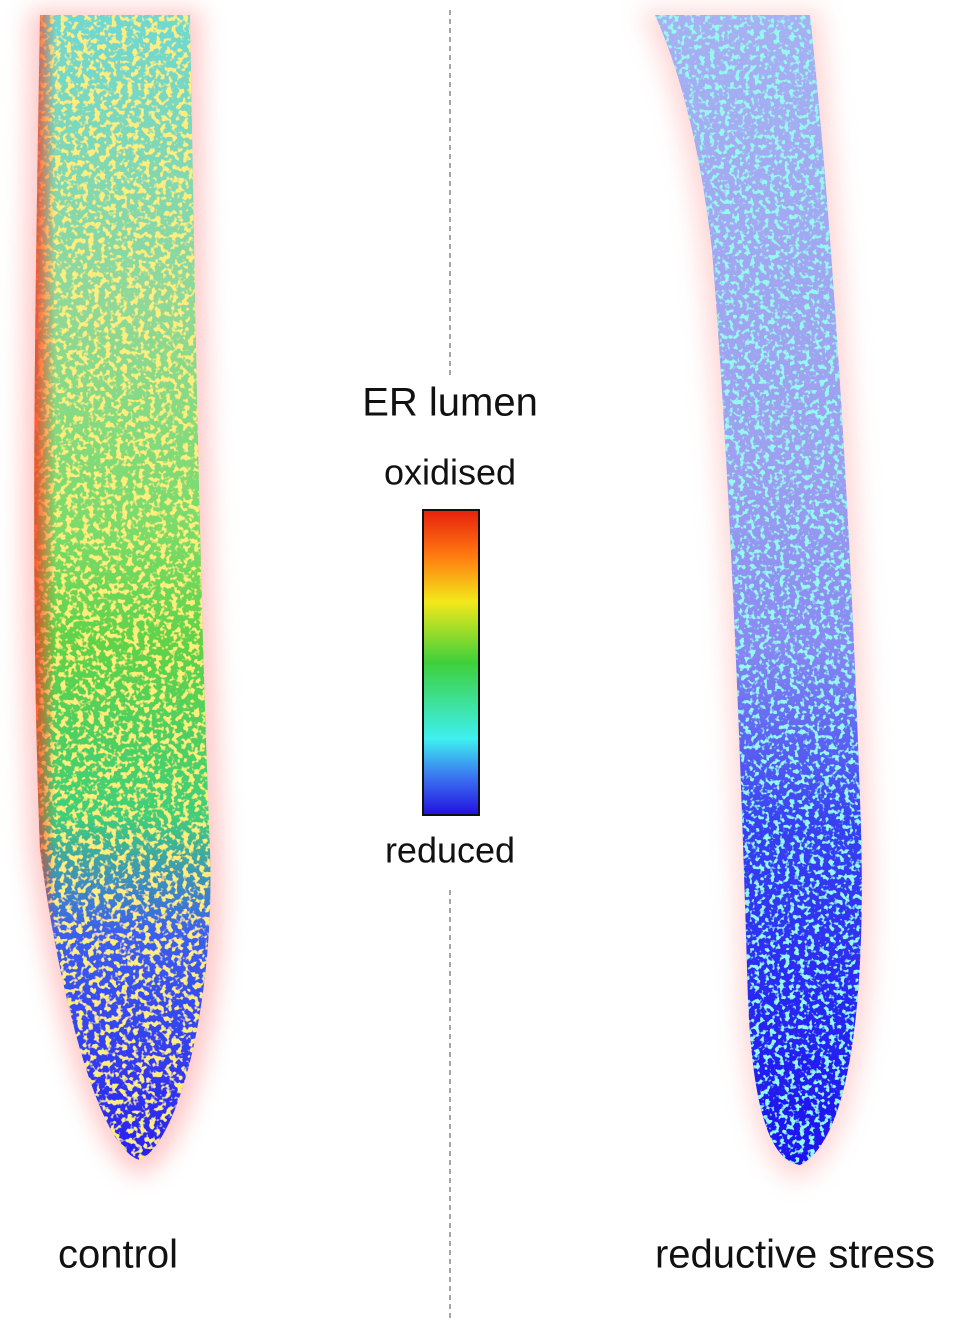  Describe the element at coordinates (795, 1255) in the screenshot. I see `panel-label: reductive stress` at that location.